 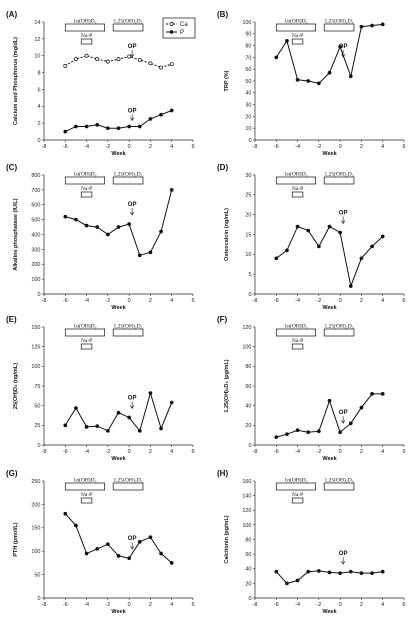 What do you see at coordinates (248, 584) in the screenshot?
I see `y-tick-label: 20` at bounding box center [248, 584].